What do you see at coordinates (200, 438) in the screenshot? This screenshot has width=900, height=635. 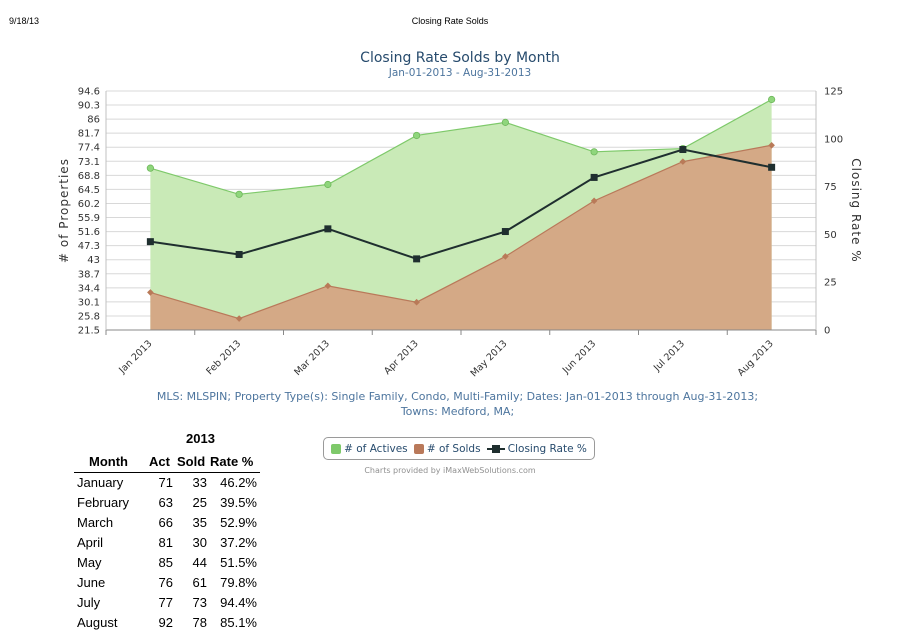 I see `table-year: 2013` at bounding box center [200, 438].